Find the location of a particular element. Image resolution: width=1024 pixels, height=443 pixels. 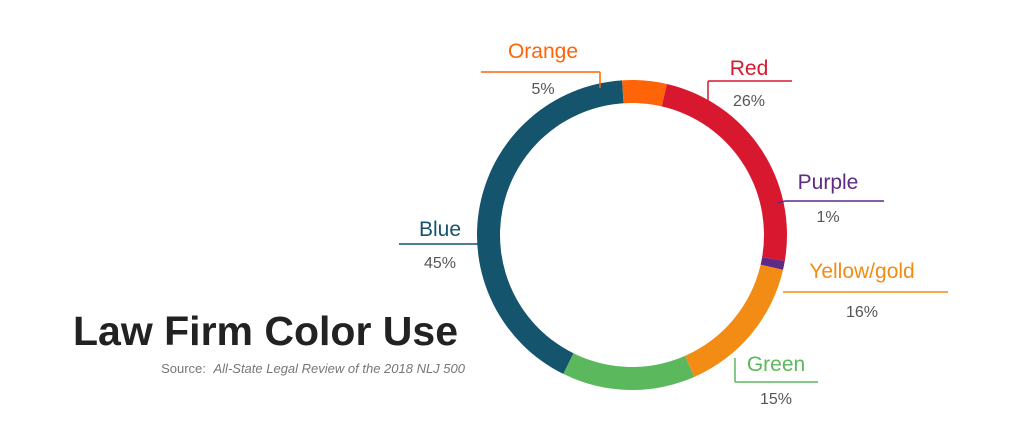

label-yellow-gold: Yellow/gold is located at coordinates (861, 271).